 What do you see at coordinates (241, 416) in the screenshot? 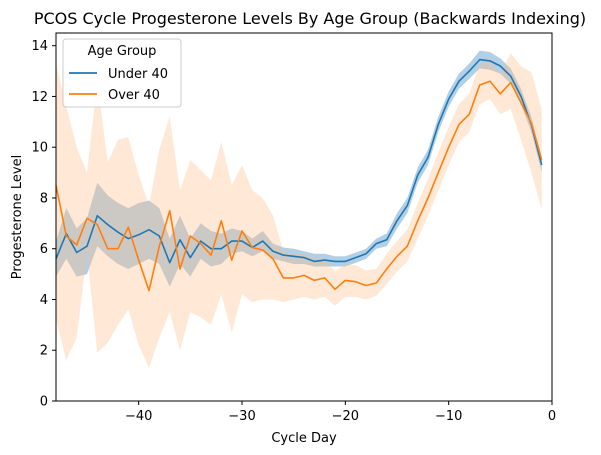
I see `x-tick-label: −30` at bounding box center [241, 416].